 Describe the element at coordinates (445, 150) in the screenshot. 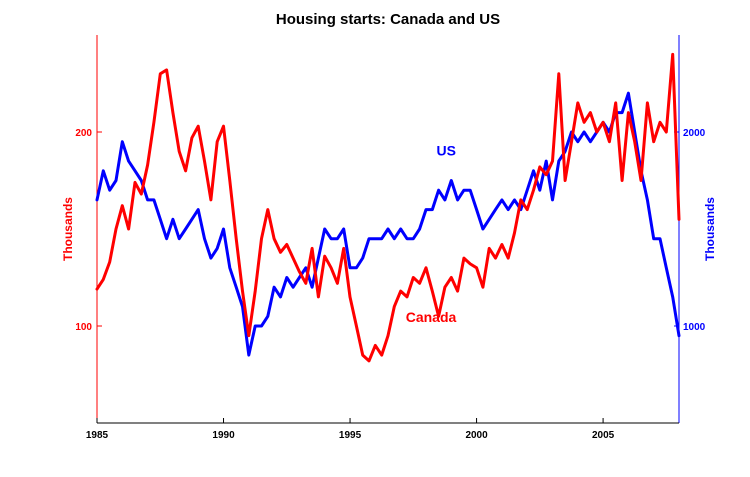

I see `annotation-us: US` at that location.